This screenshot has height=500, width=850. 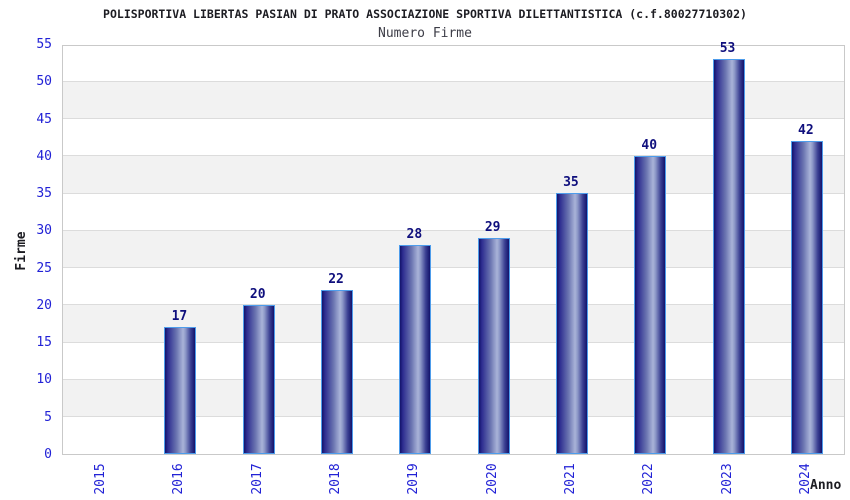 I want to click on x-tick-label-2019: 2019, so click(x=414, y=479).